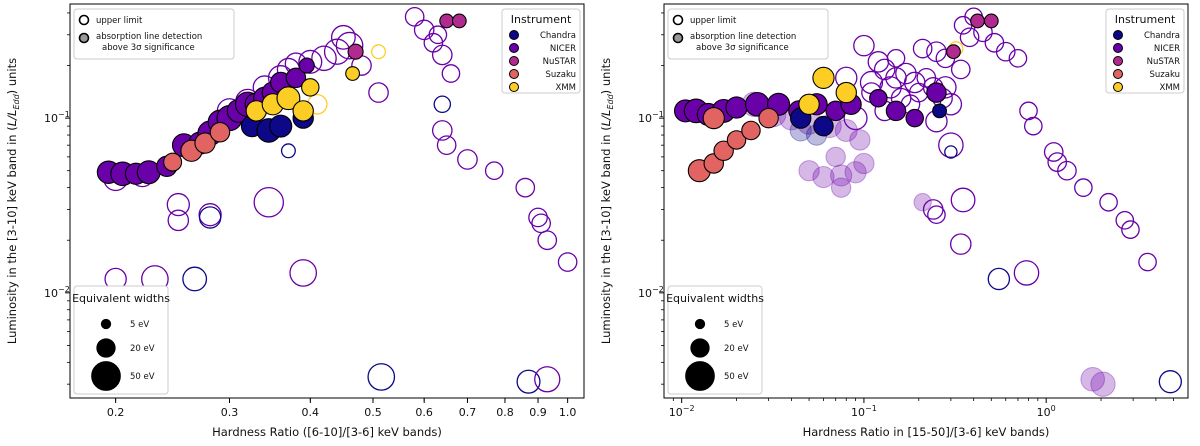 This screenshot has height=446, width=1200. What do you see at coordinates (142, 349) in the screenshot?
I see `ew-legend-label: 20 eV` at bounding box center [142, 349].